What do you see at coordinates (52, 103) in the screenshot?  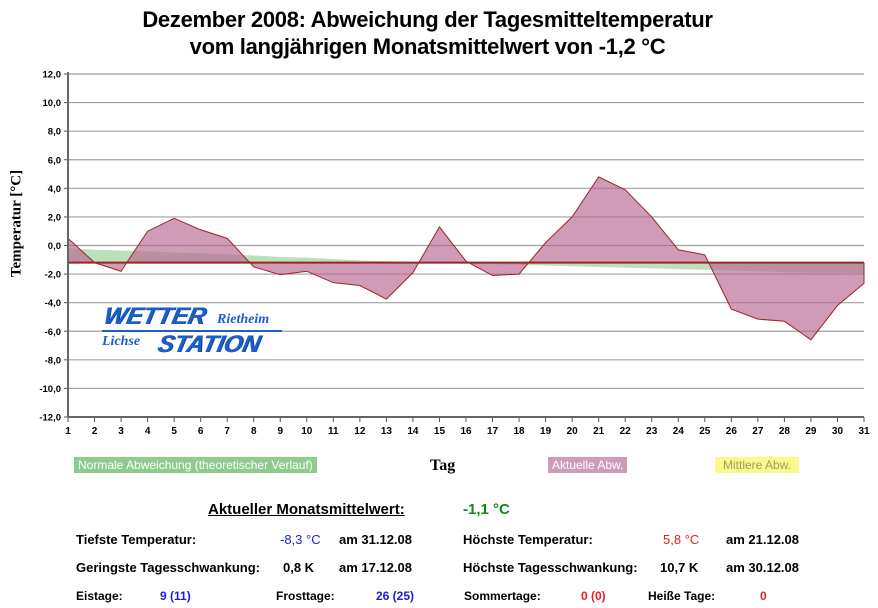 I see `y-tick-label: 10,0` at bounding box center [52, 103].